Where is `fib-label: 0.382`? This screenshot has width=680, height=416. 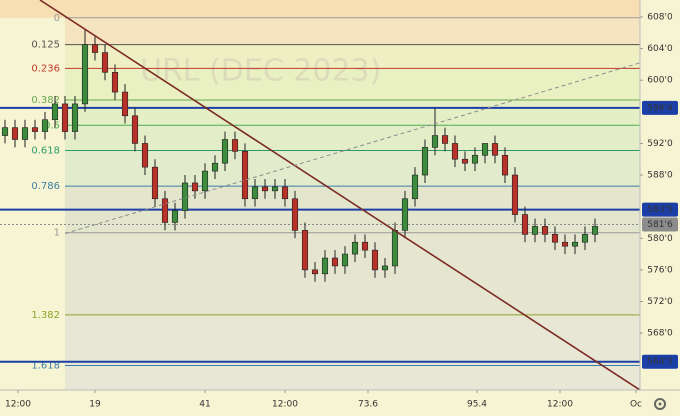
fib-label: 0.382 is located at coordinates (45, 100).